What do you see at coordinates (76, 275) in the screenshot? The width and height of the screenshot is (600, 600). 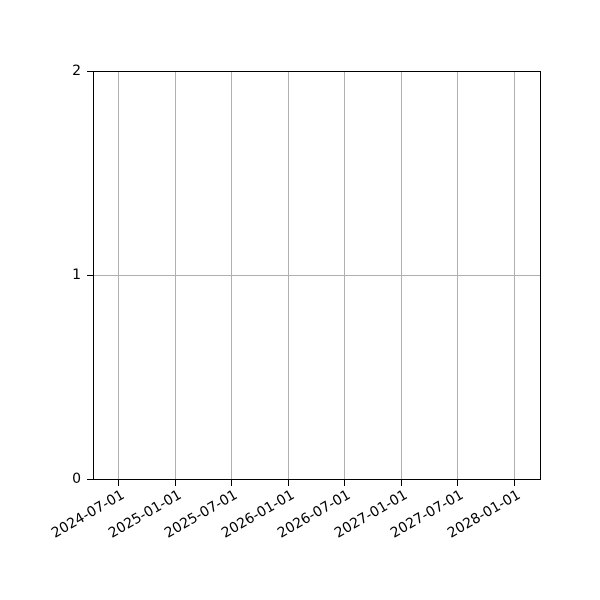 I see `y-tick-label: 1` at bounding box center [76, 275].